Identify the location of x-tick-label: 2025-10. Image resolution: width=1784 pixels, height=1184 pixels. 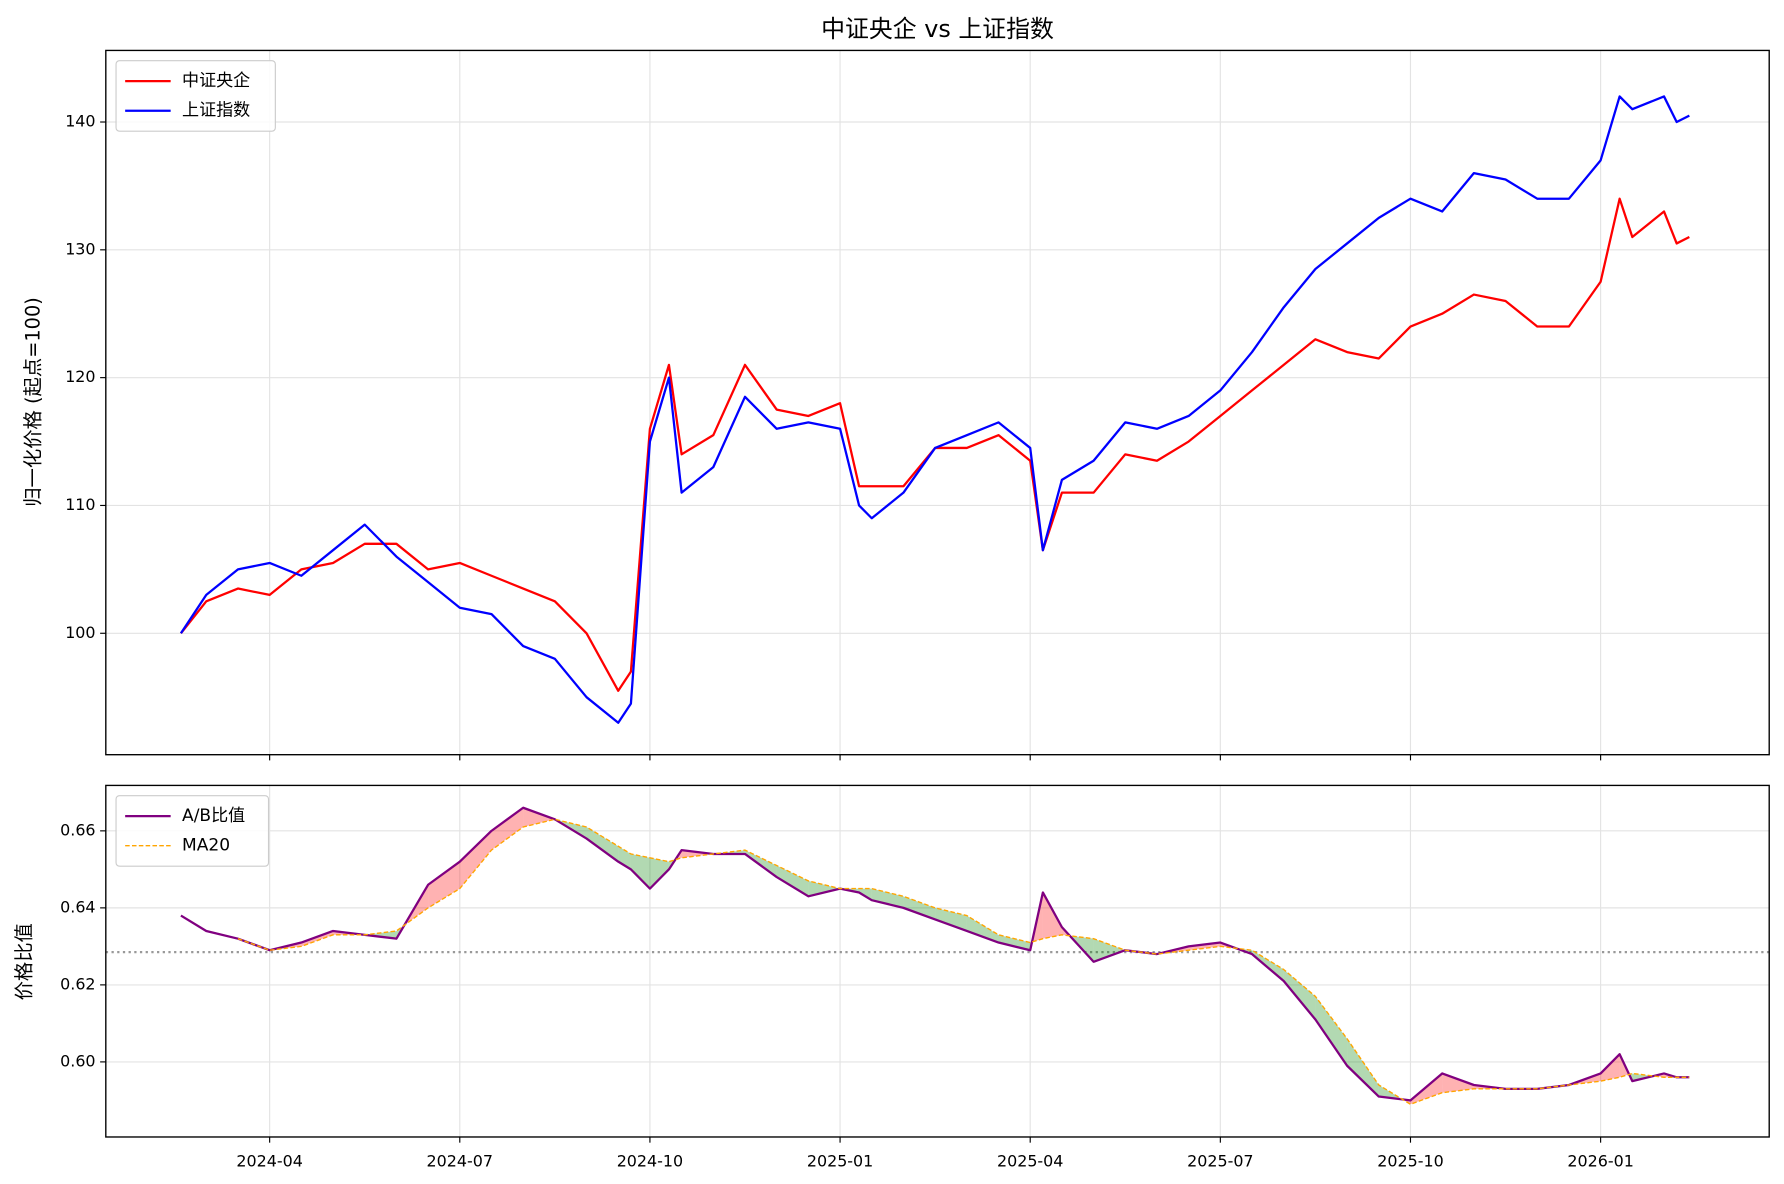
(1410, 1161).